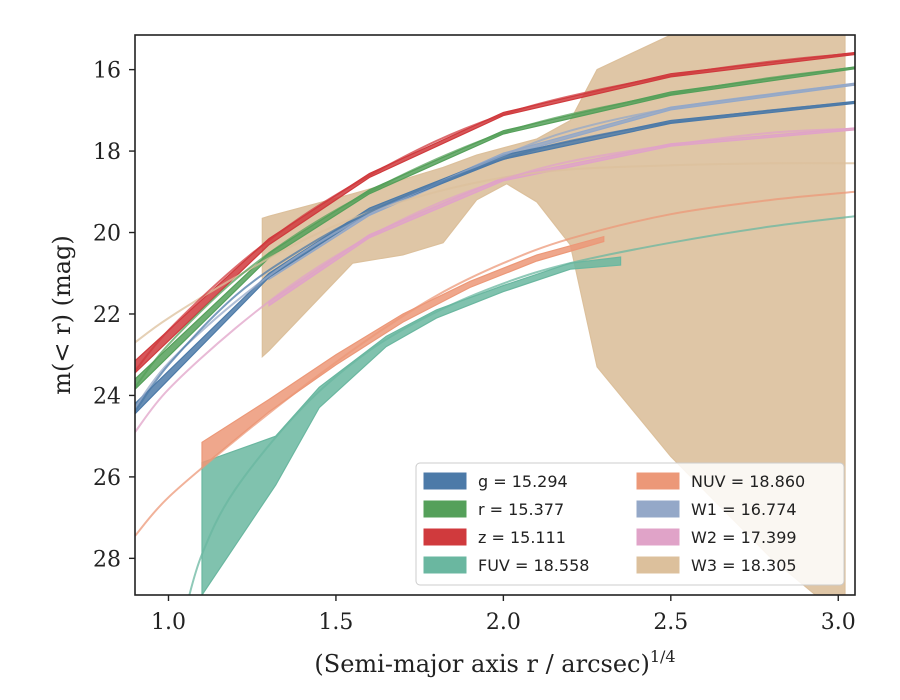  Describe the element at coordinates (670, 622) in the screenshot. I see `x-tick-label: 2.5` at that location.